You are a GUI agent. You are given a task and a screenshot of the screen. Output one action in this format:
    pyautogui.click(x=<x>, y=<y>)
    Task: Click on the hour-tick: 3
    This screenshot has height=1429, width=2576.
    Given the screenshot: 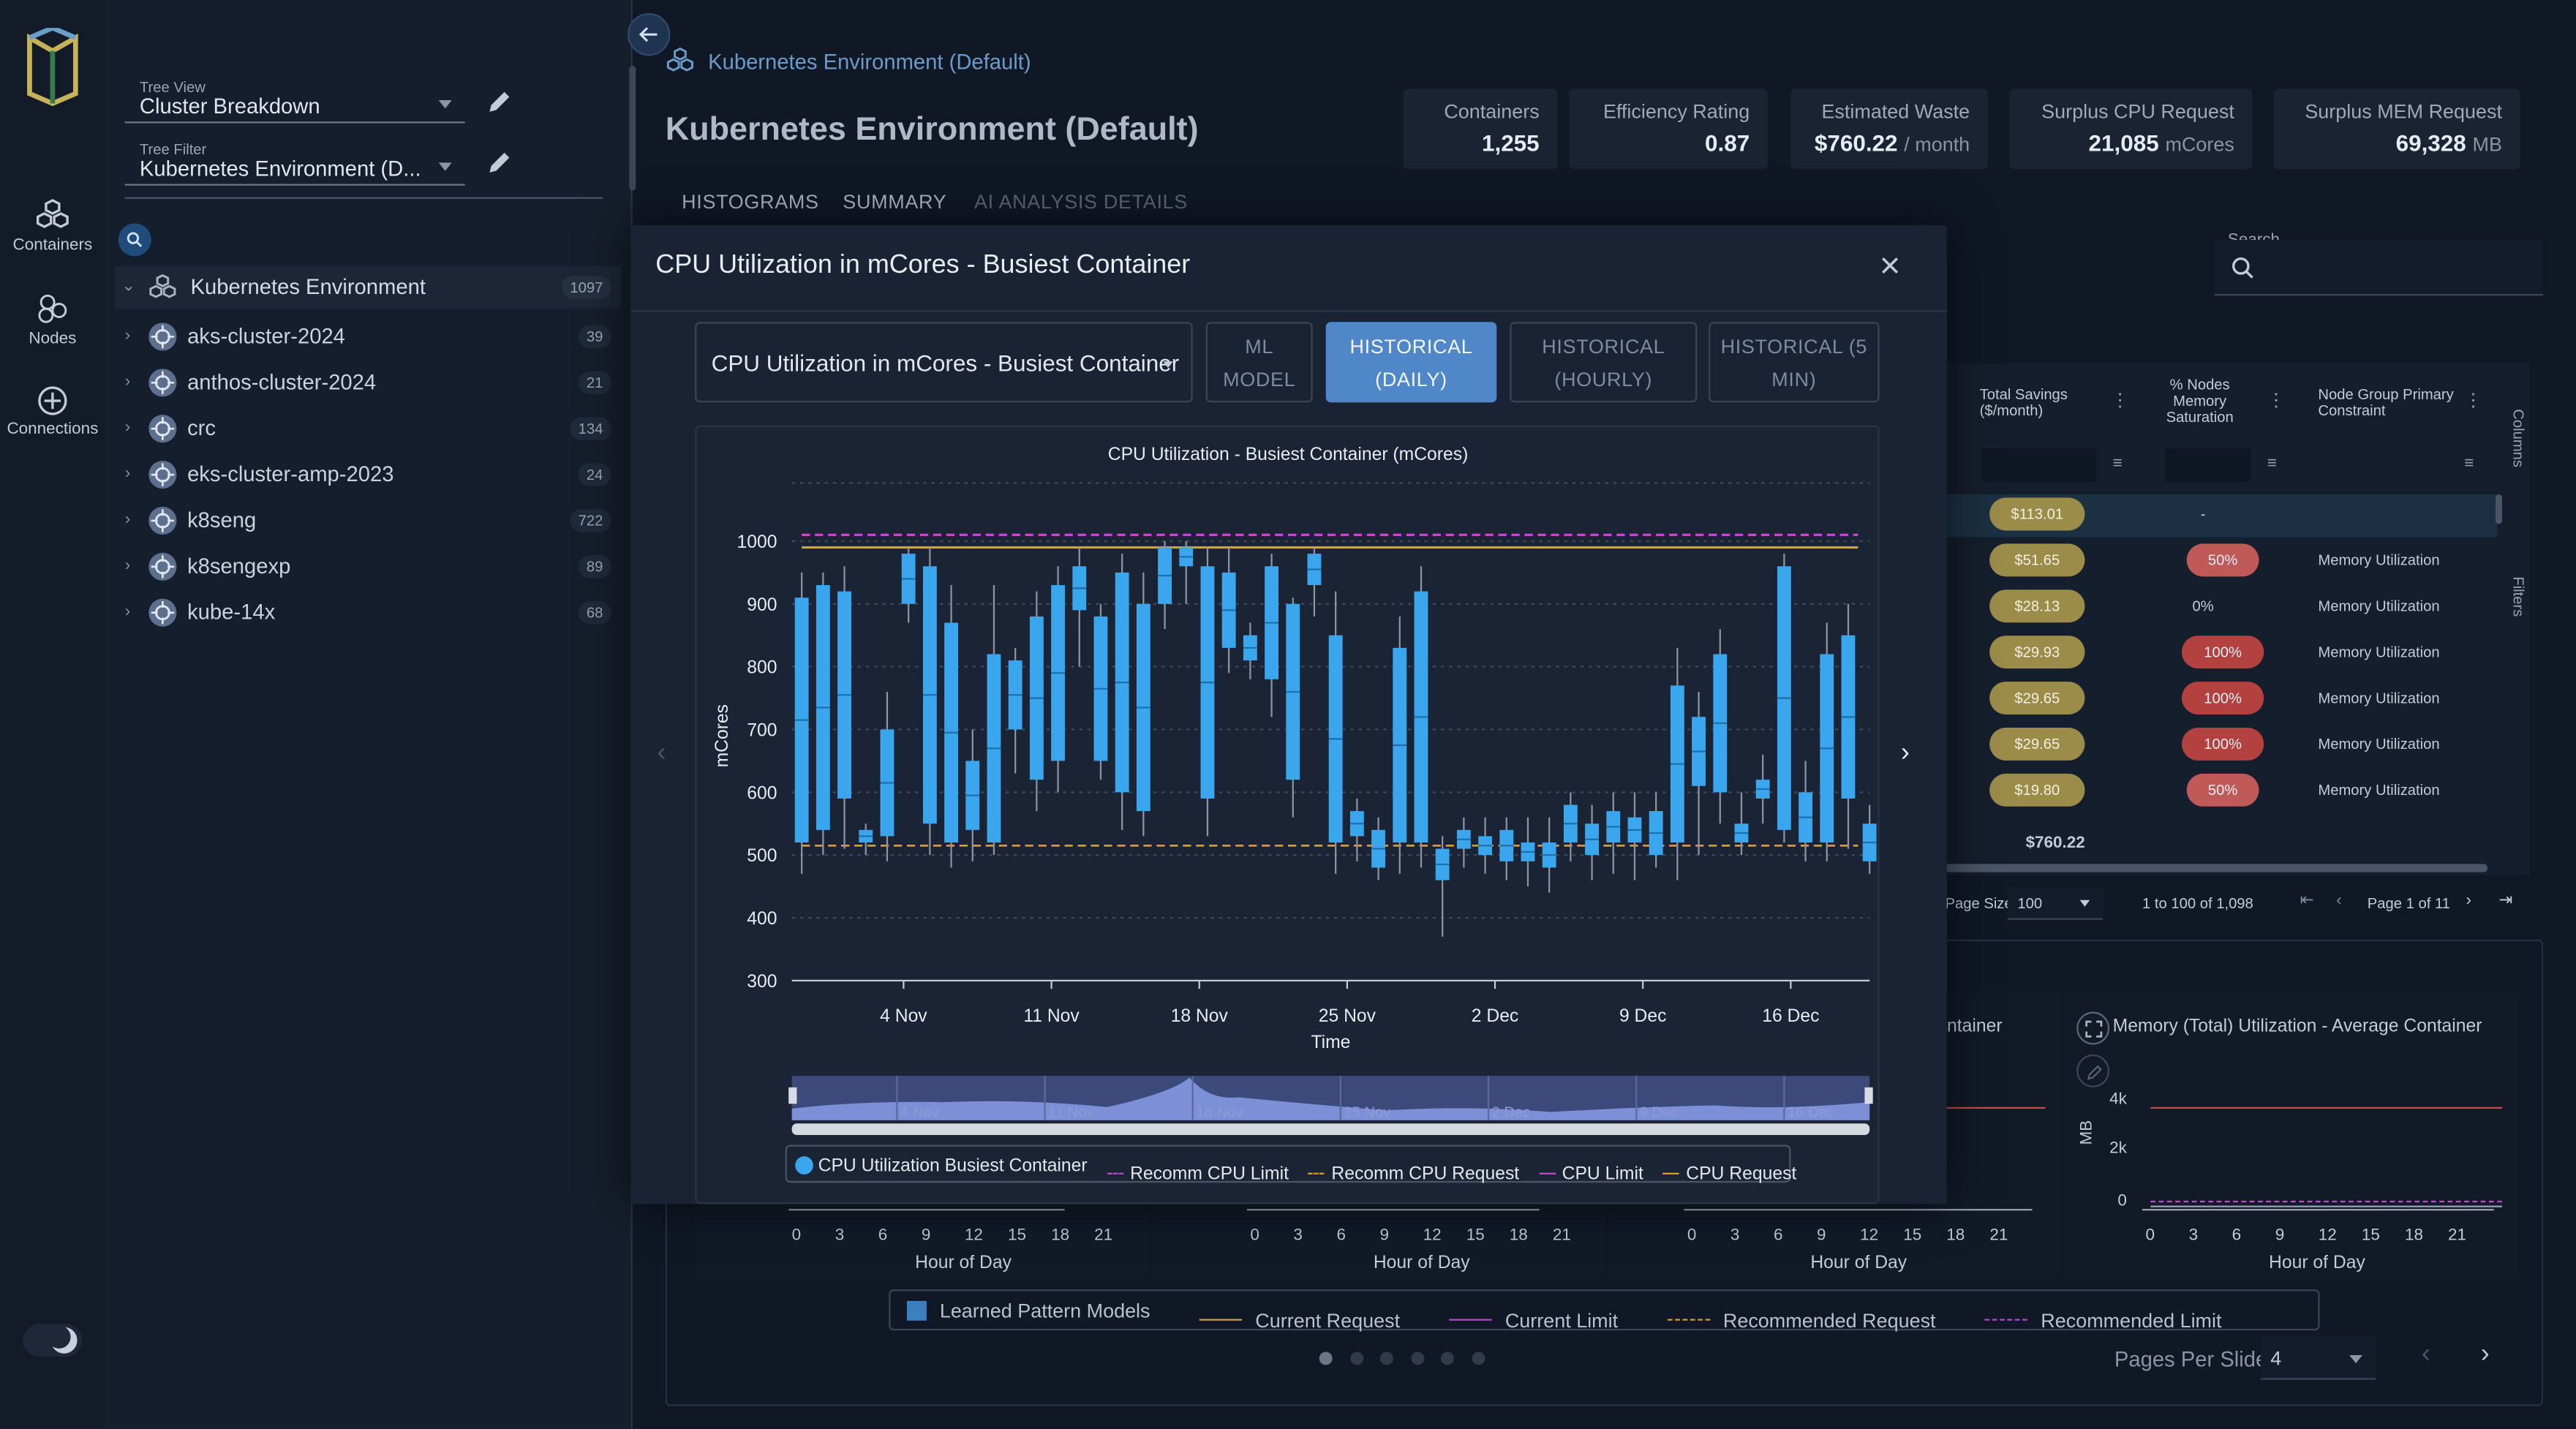 What is the action you would take?
    pyautogui.click(x=1298, y=1235)
    